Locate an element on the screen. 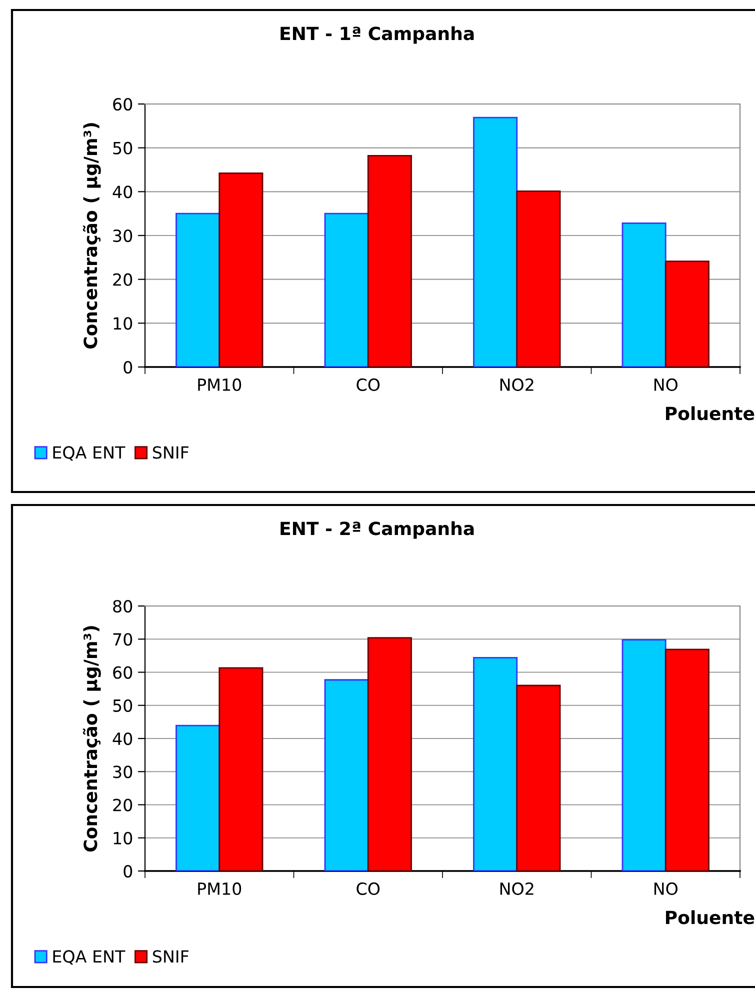 This screenshot has width=755, height=990. chart-title: ENT - 1ª Campanha is located at coordinates (377, 35).